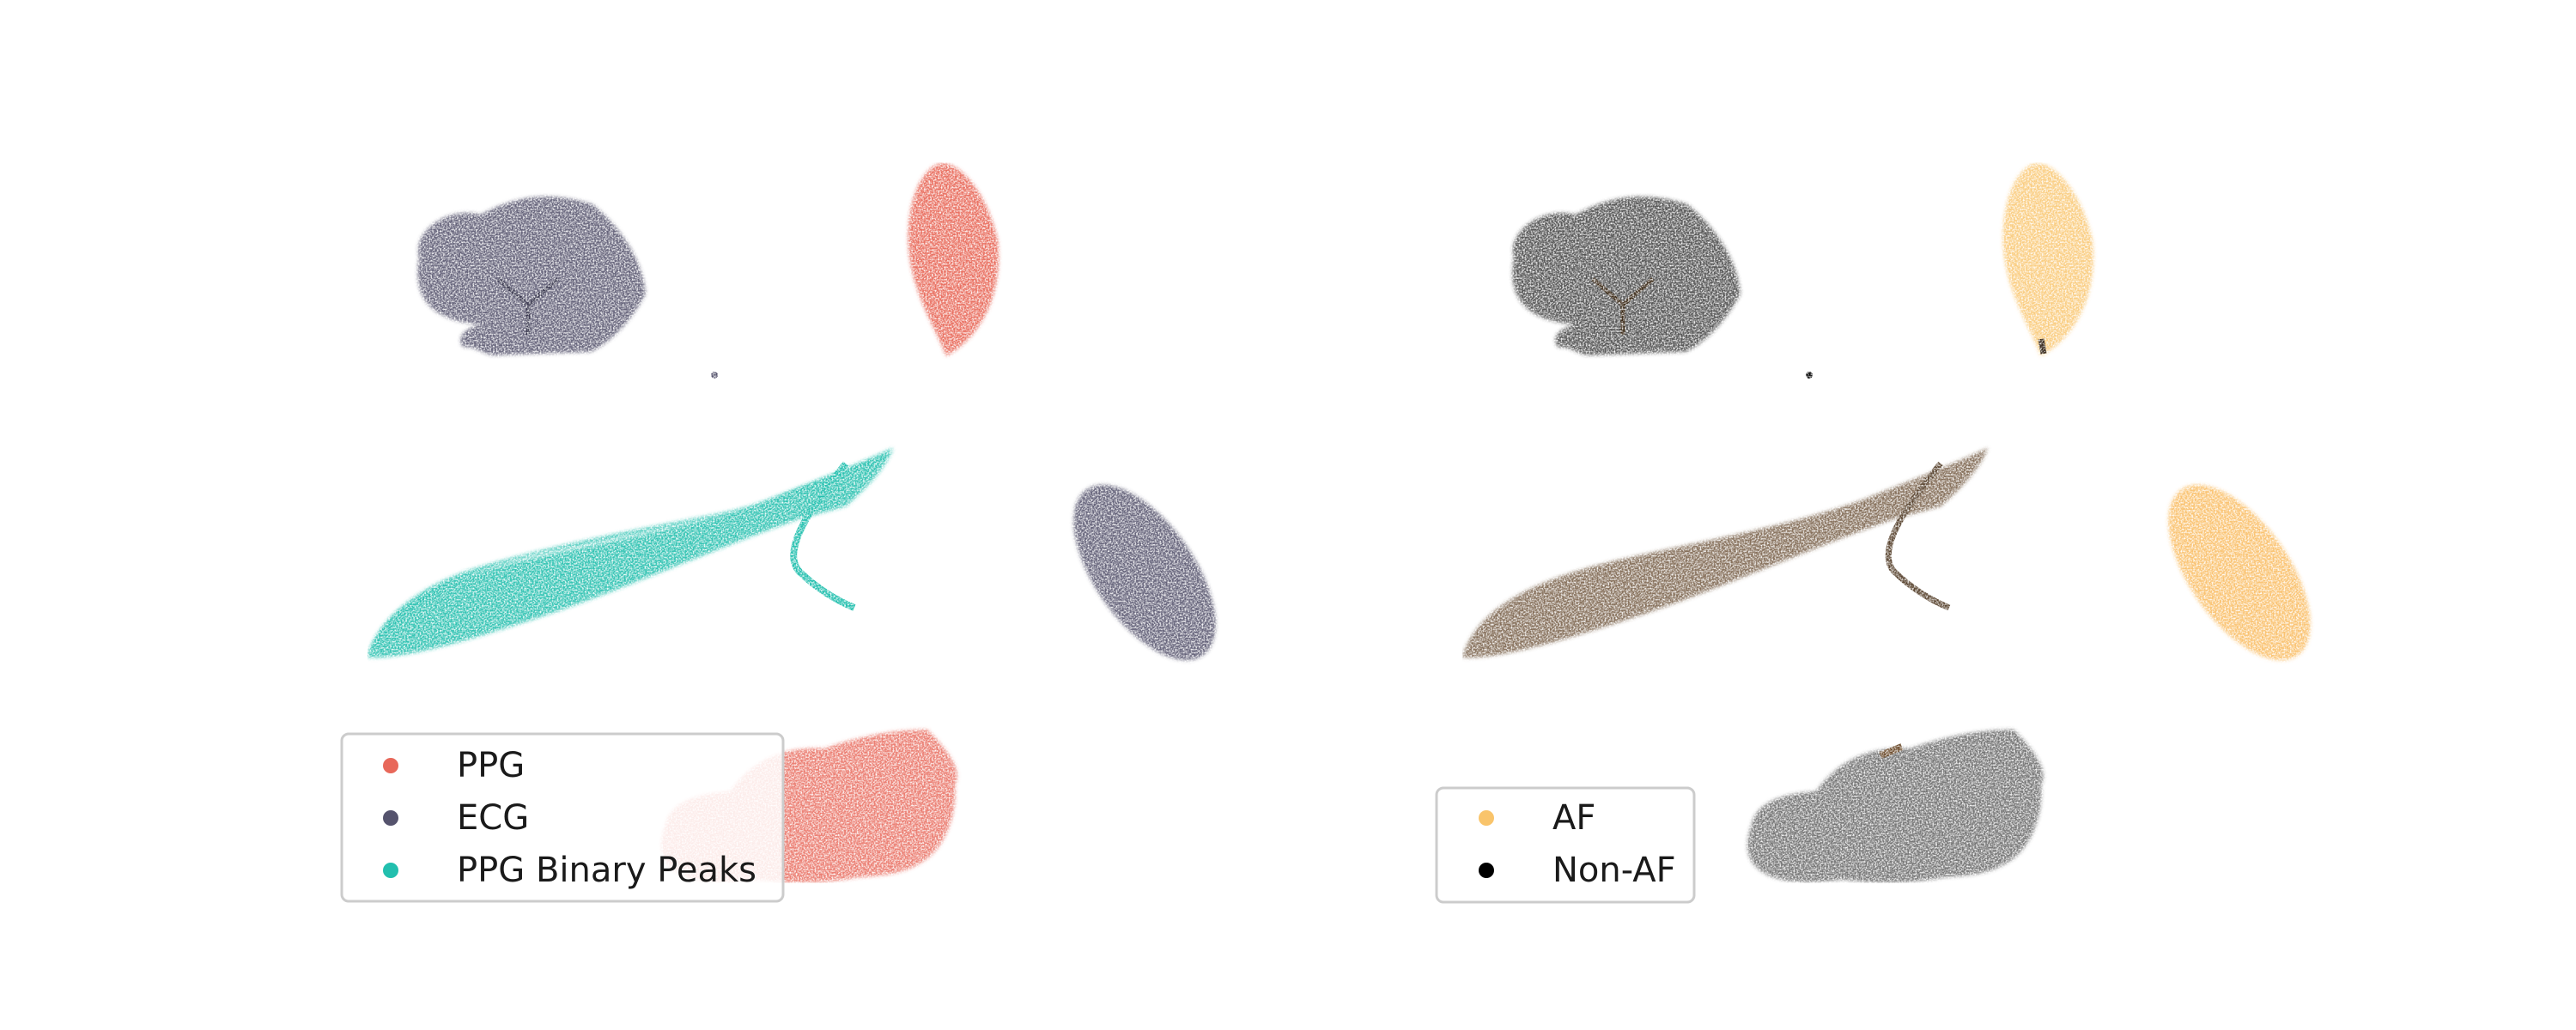  What do you see at coordinates (2048, 259) in the screenshot?
I see `cluster-af-top` at bounding box center [2048, 259].